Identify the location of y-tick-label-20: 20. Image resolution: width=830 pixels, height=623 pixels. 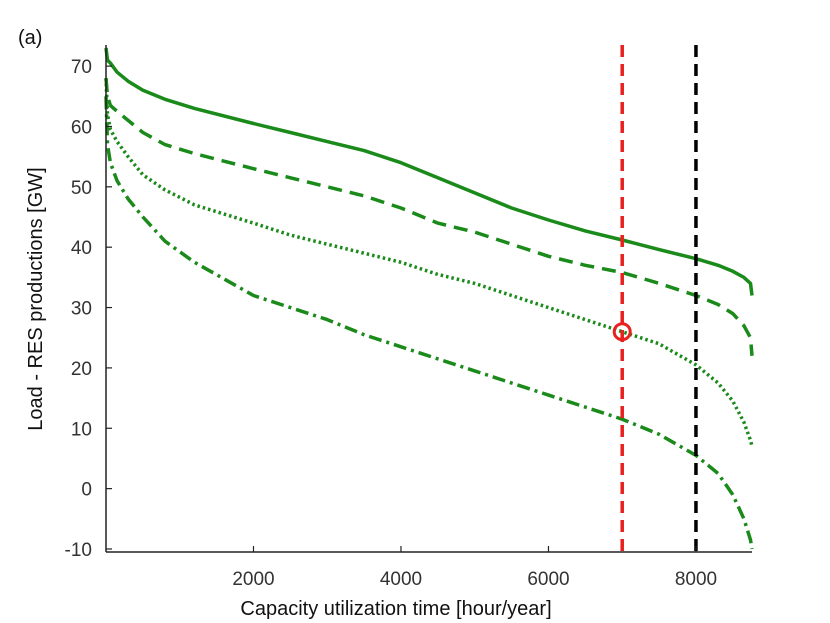
(81, 369).